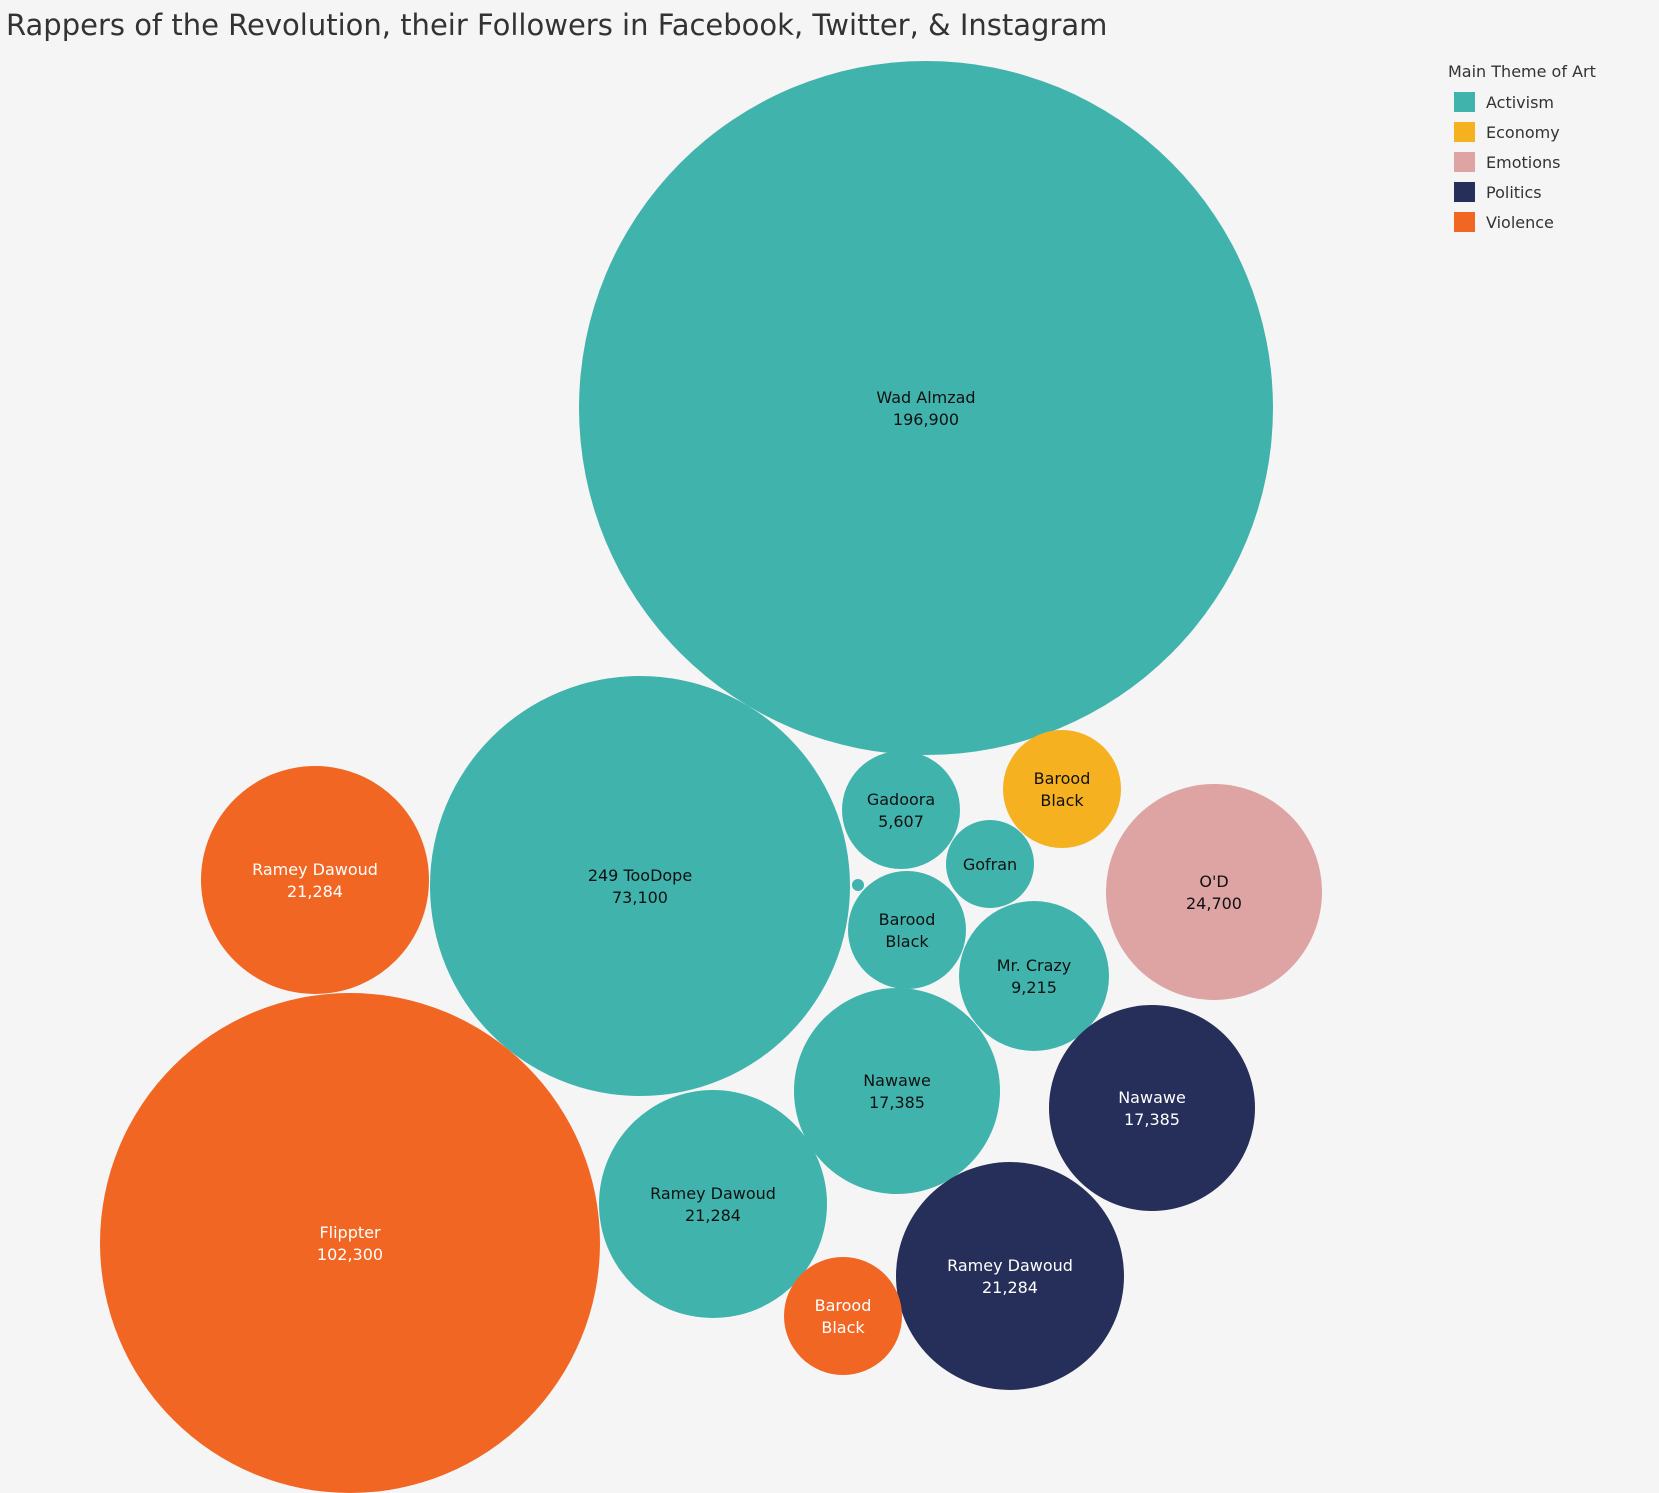  I want to click on bubble-249-toodope-activism: 249 TooDope 73,100, so click(640, 886).